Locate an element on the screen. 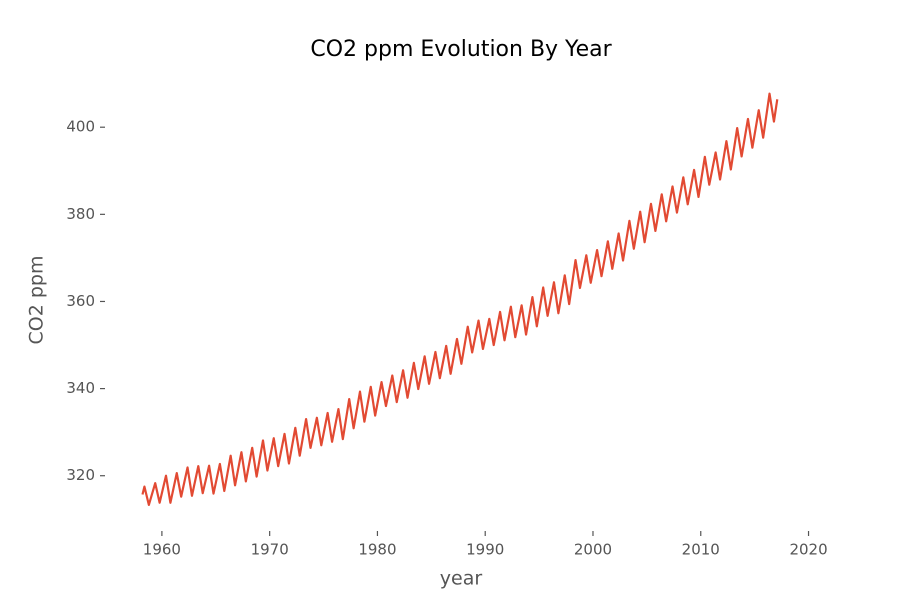 The height and width of the screenshot is (600, 900). x-tick-label: 2000 is located at coordinates (593, 550).